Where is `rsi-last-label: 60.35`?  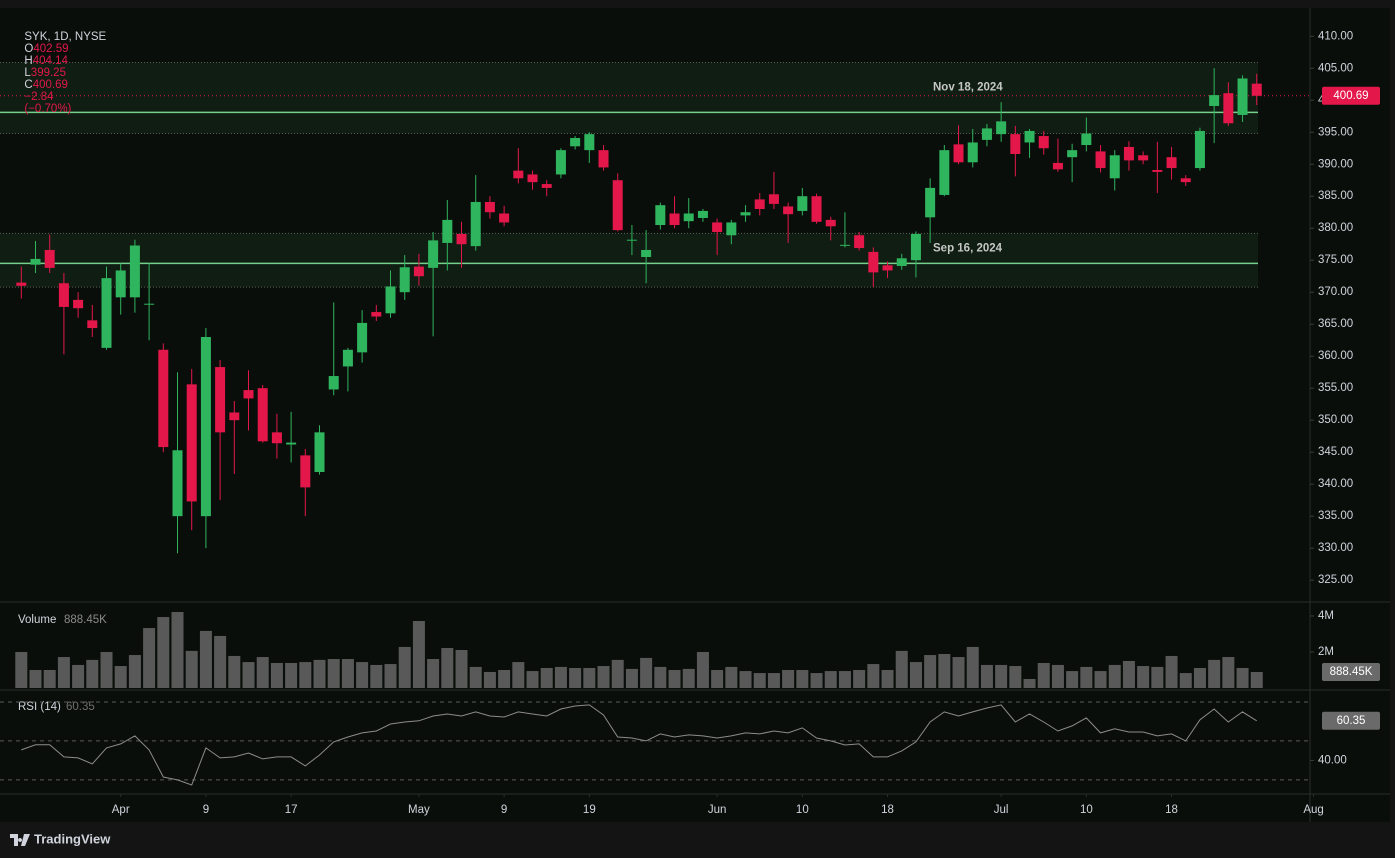
rsi-last-label: 60.35 is located at coordinates (1351, 721).